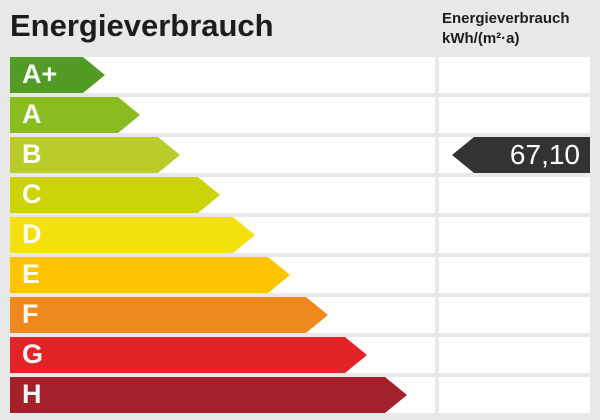  What do you see at coordinates (32, 153) in the screenshot?
I see `energy-class-letter-b: B` at bounding box center [32, 153].